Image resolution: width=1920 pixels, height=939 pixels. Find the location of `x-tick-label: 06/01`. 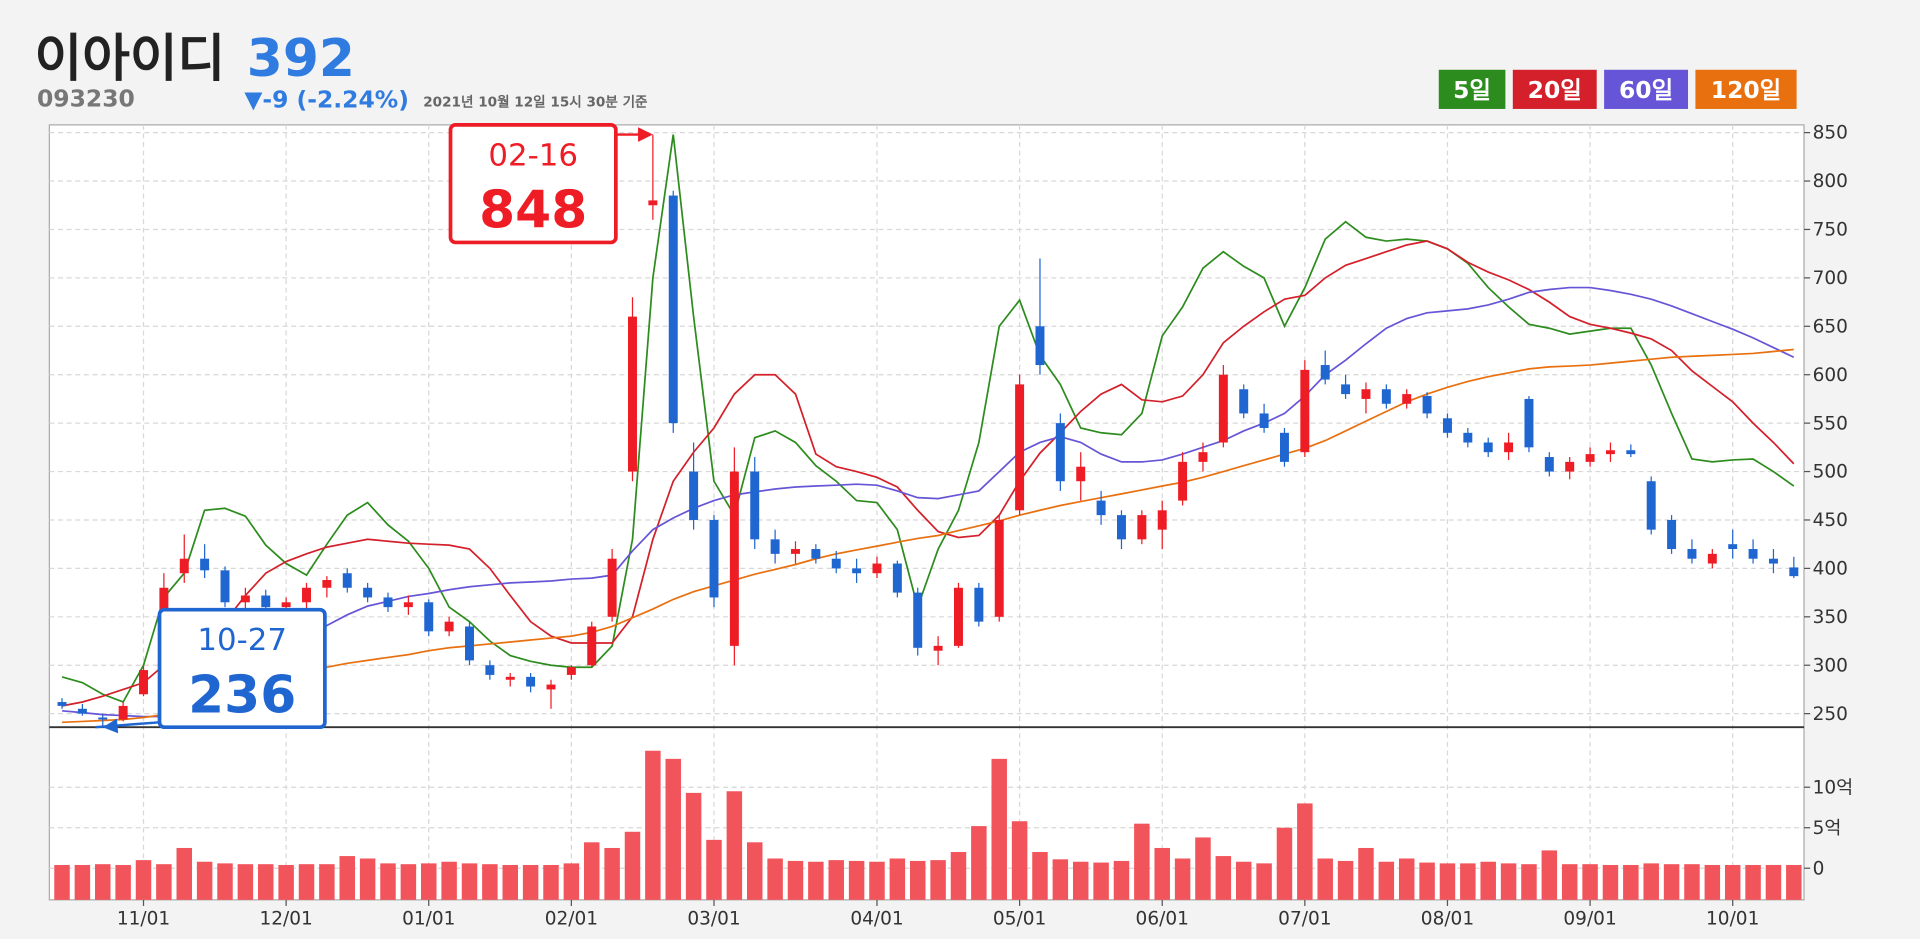

x-tick-label: 06/01 is located at coordinates (1162, 918).